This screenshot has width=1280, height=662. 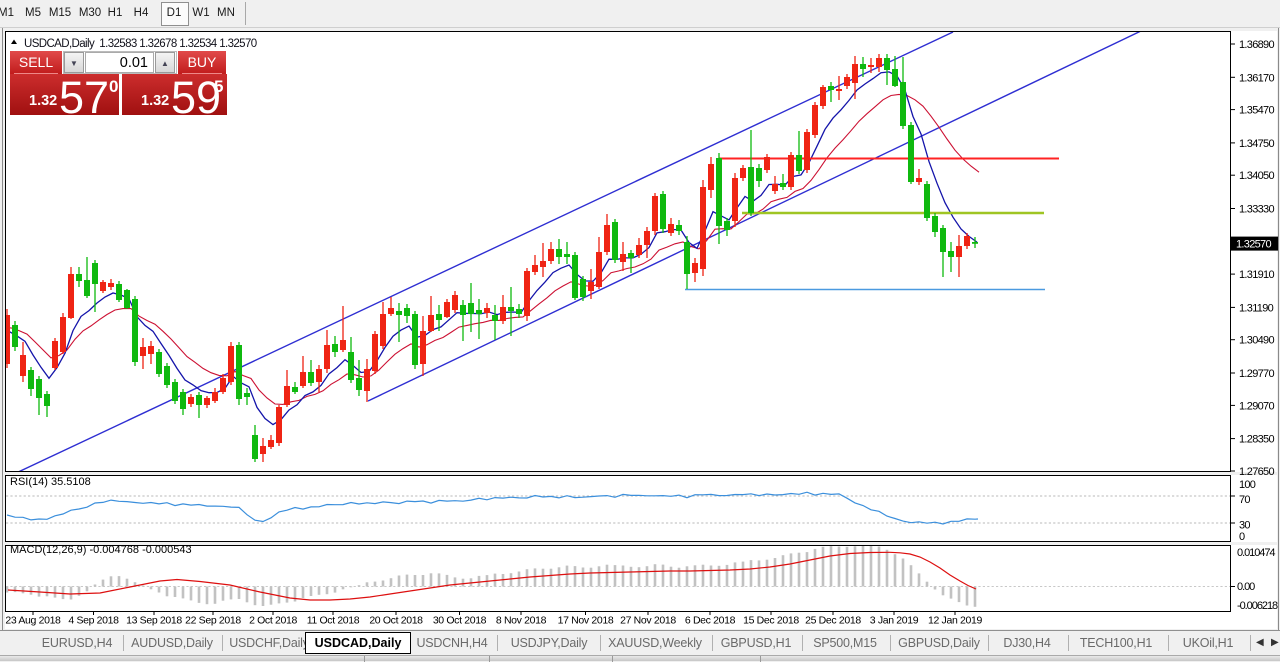 What do you see at coordinates (1256, 406) in the screenshot?
I see `svg-text: 1.29070` at bounding box center [1256, 406].